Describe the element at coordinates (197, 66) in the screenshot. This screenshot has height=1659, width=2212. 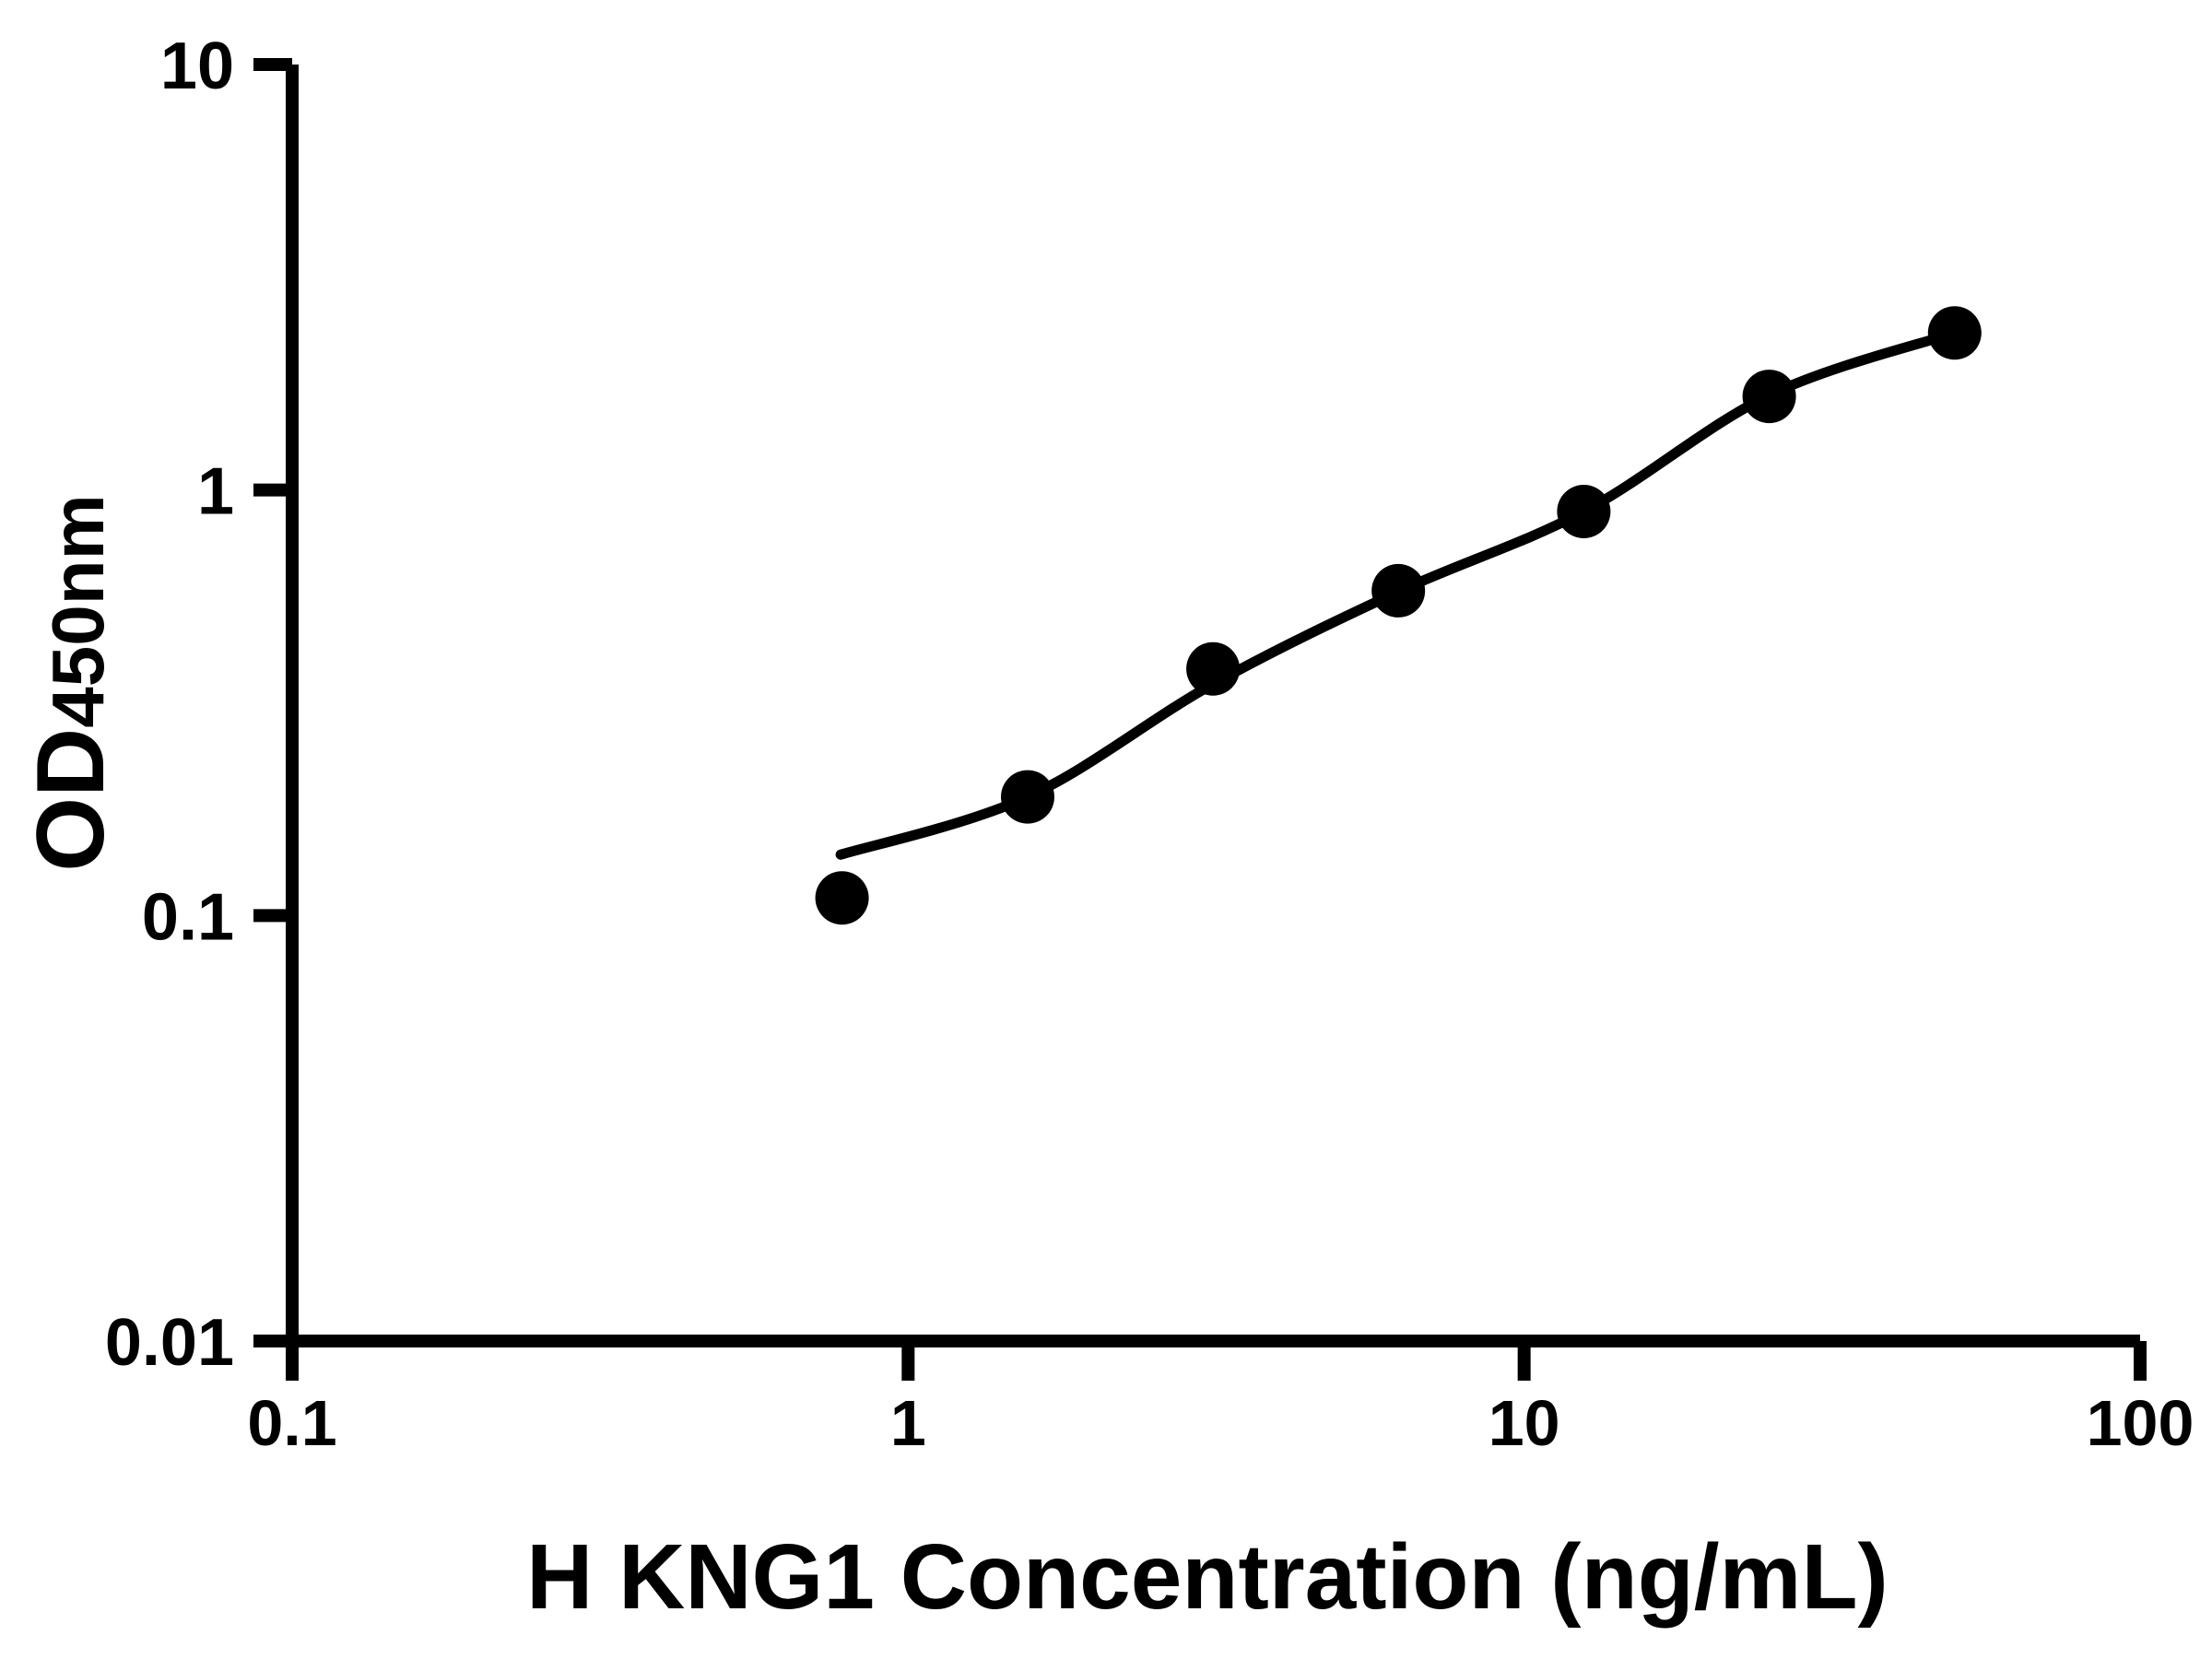
I see `y-tick-label-10: 10` at that location.